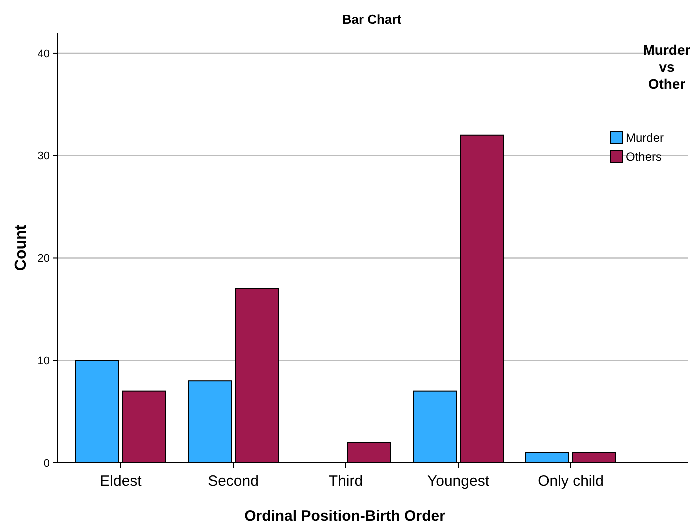 The height and width of the screenshot is (523, 694). What do you see at coordinates (458, 481) in the screenshot?
I see `x-tick-label: Youngest` at bounding box center [458, 481].